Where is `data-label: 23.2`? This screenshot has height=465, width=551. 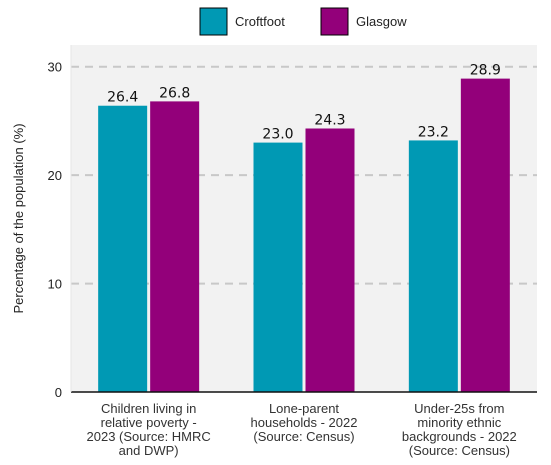 data-label: 23.2 is located at coordinates (433, 132).